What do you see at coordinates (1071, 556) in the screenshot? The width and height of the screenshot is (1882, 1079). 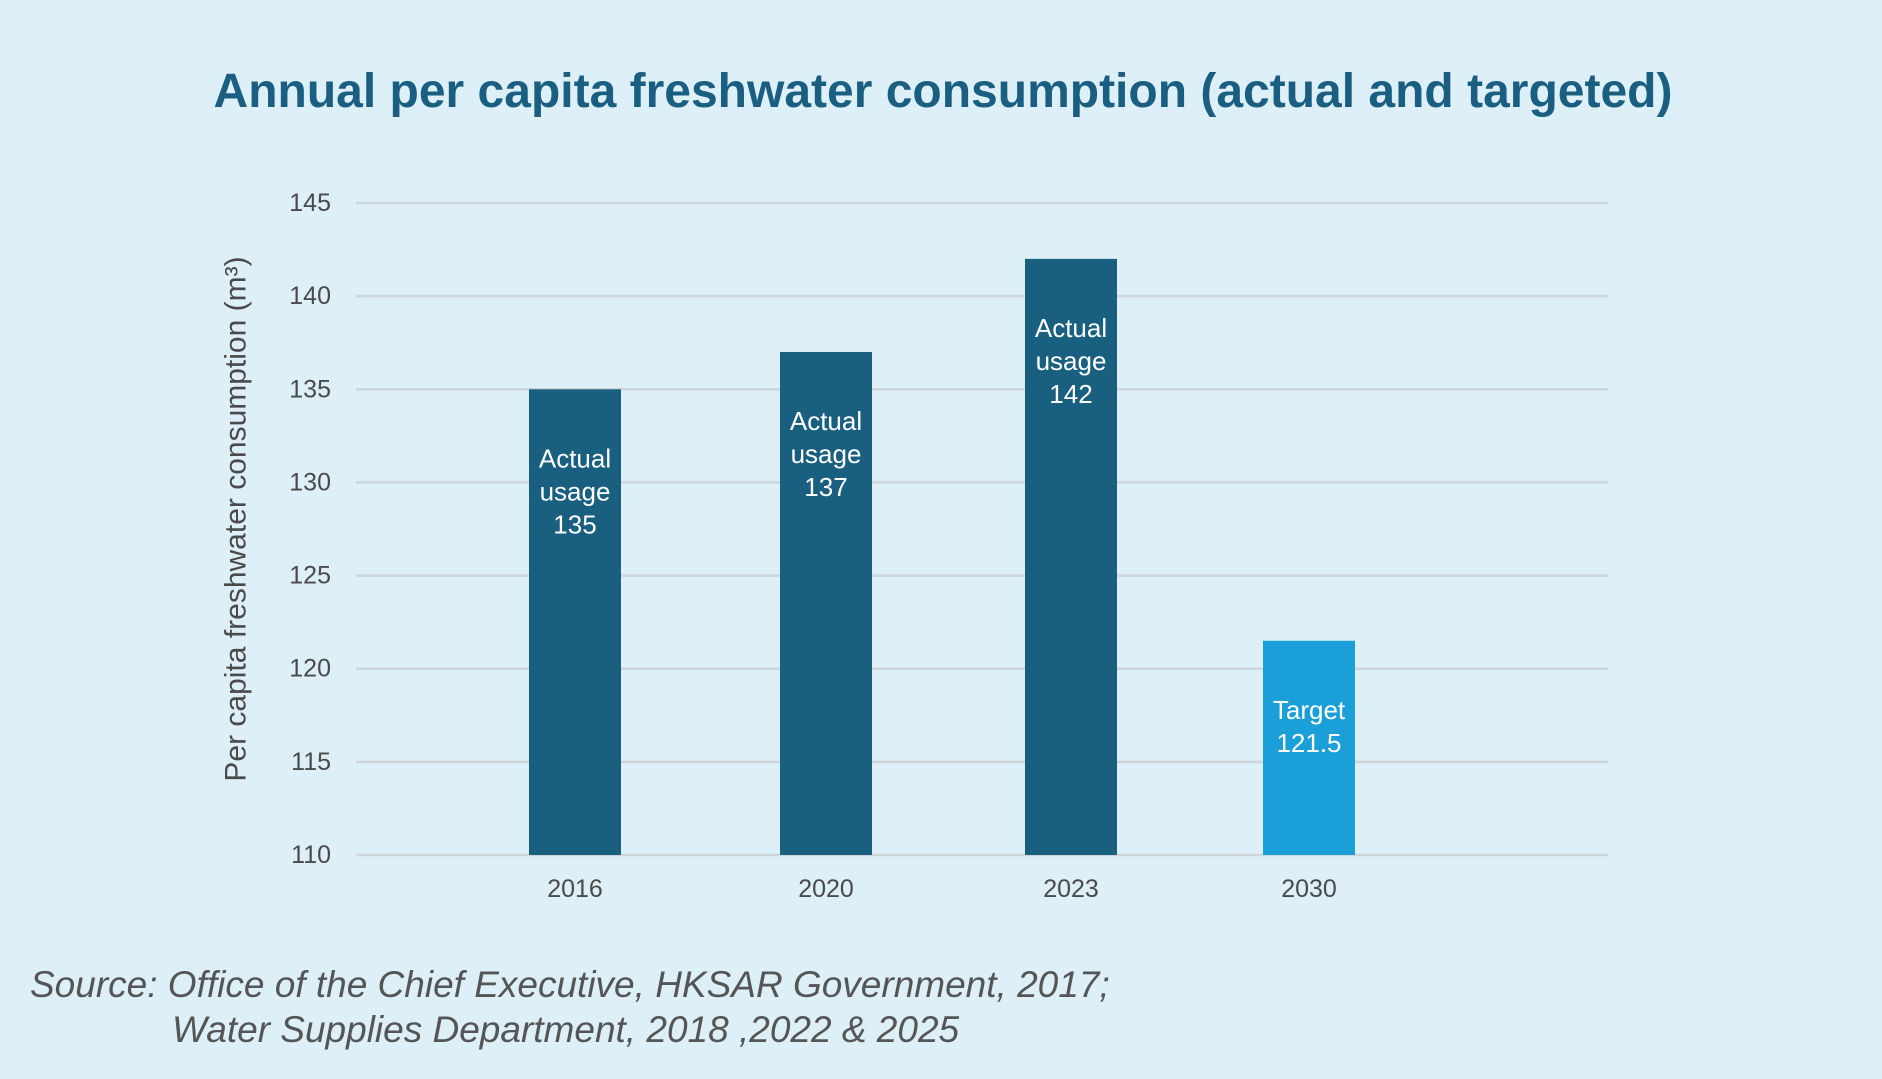 I see `bar-2023` at bounding box center [1071, 556].